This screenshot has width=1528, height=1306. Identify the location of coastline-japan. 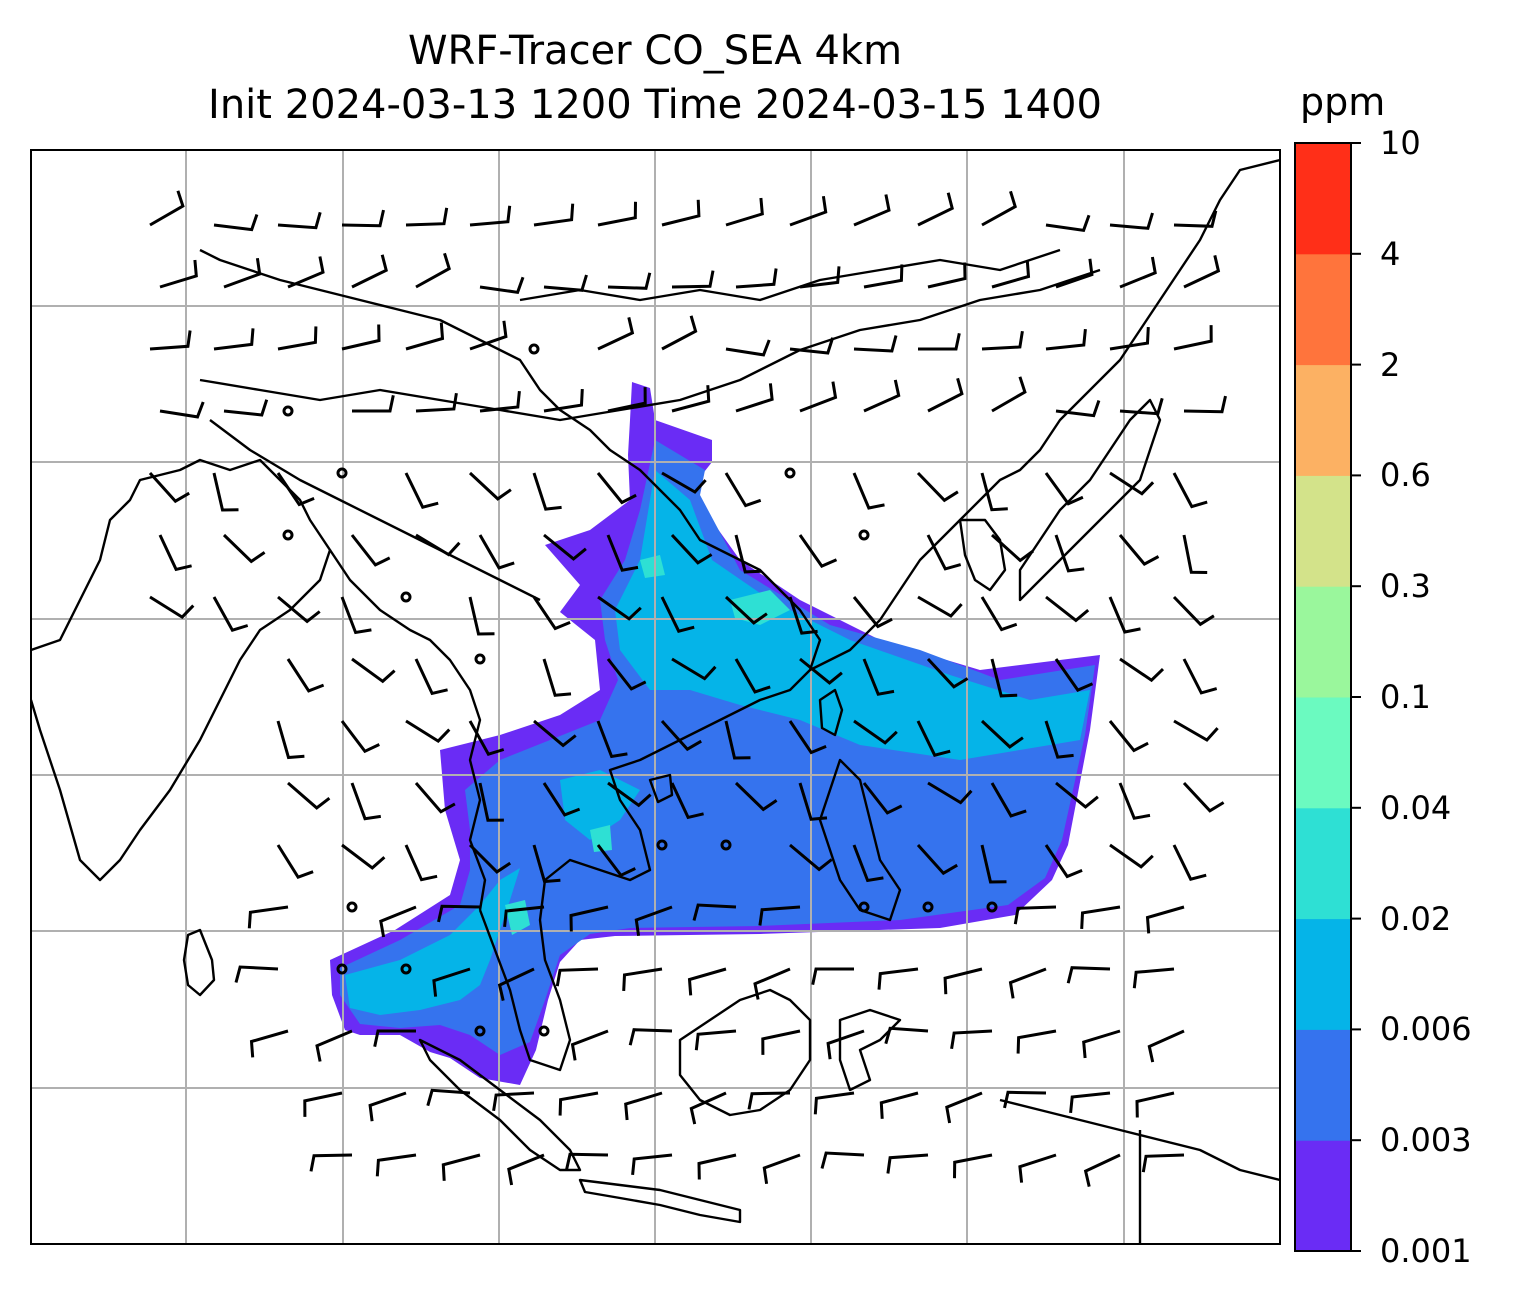
(1090, 500).